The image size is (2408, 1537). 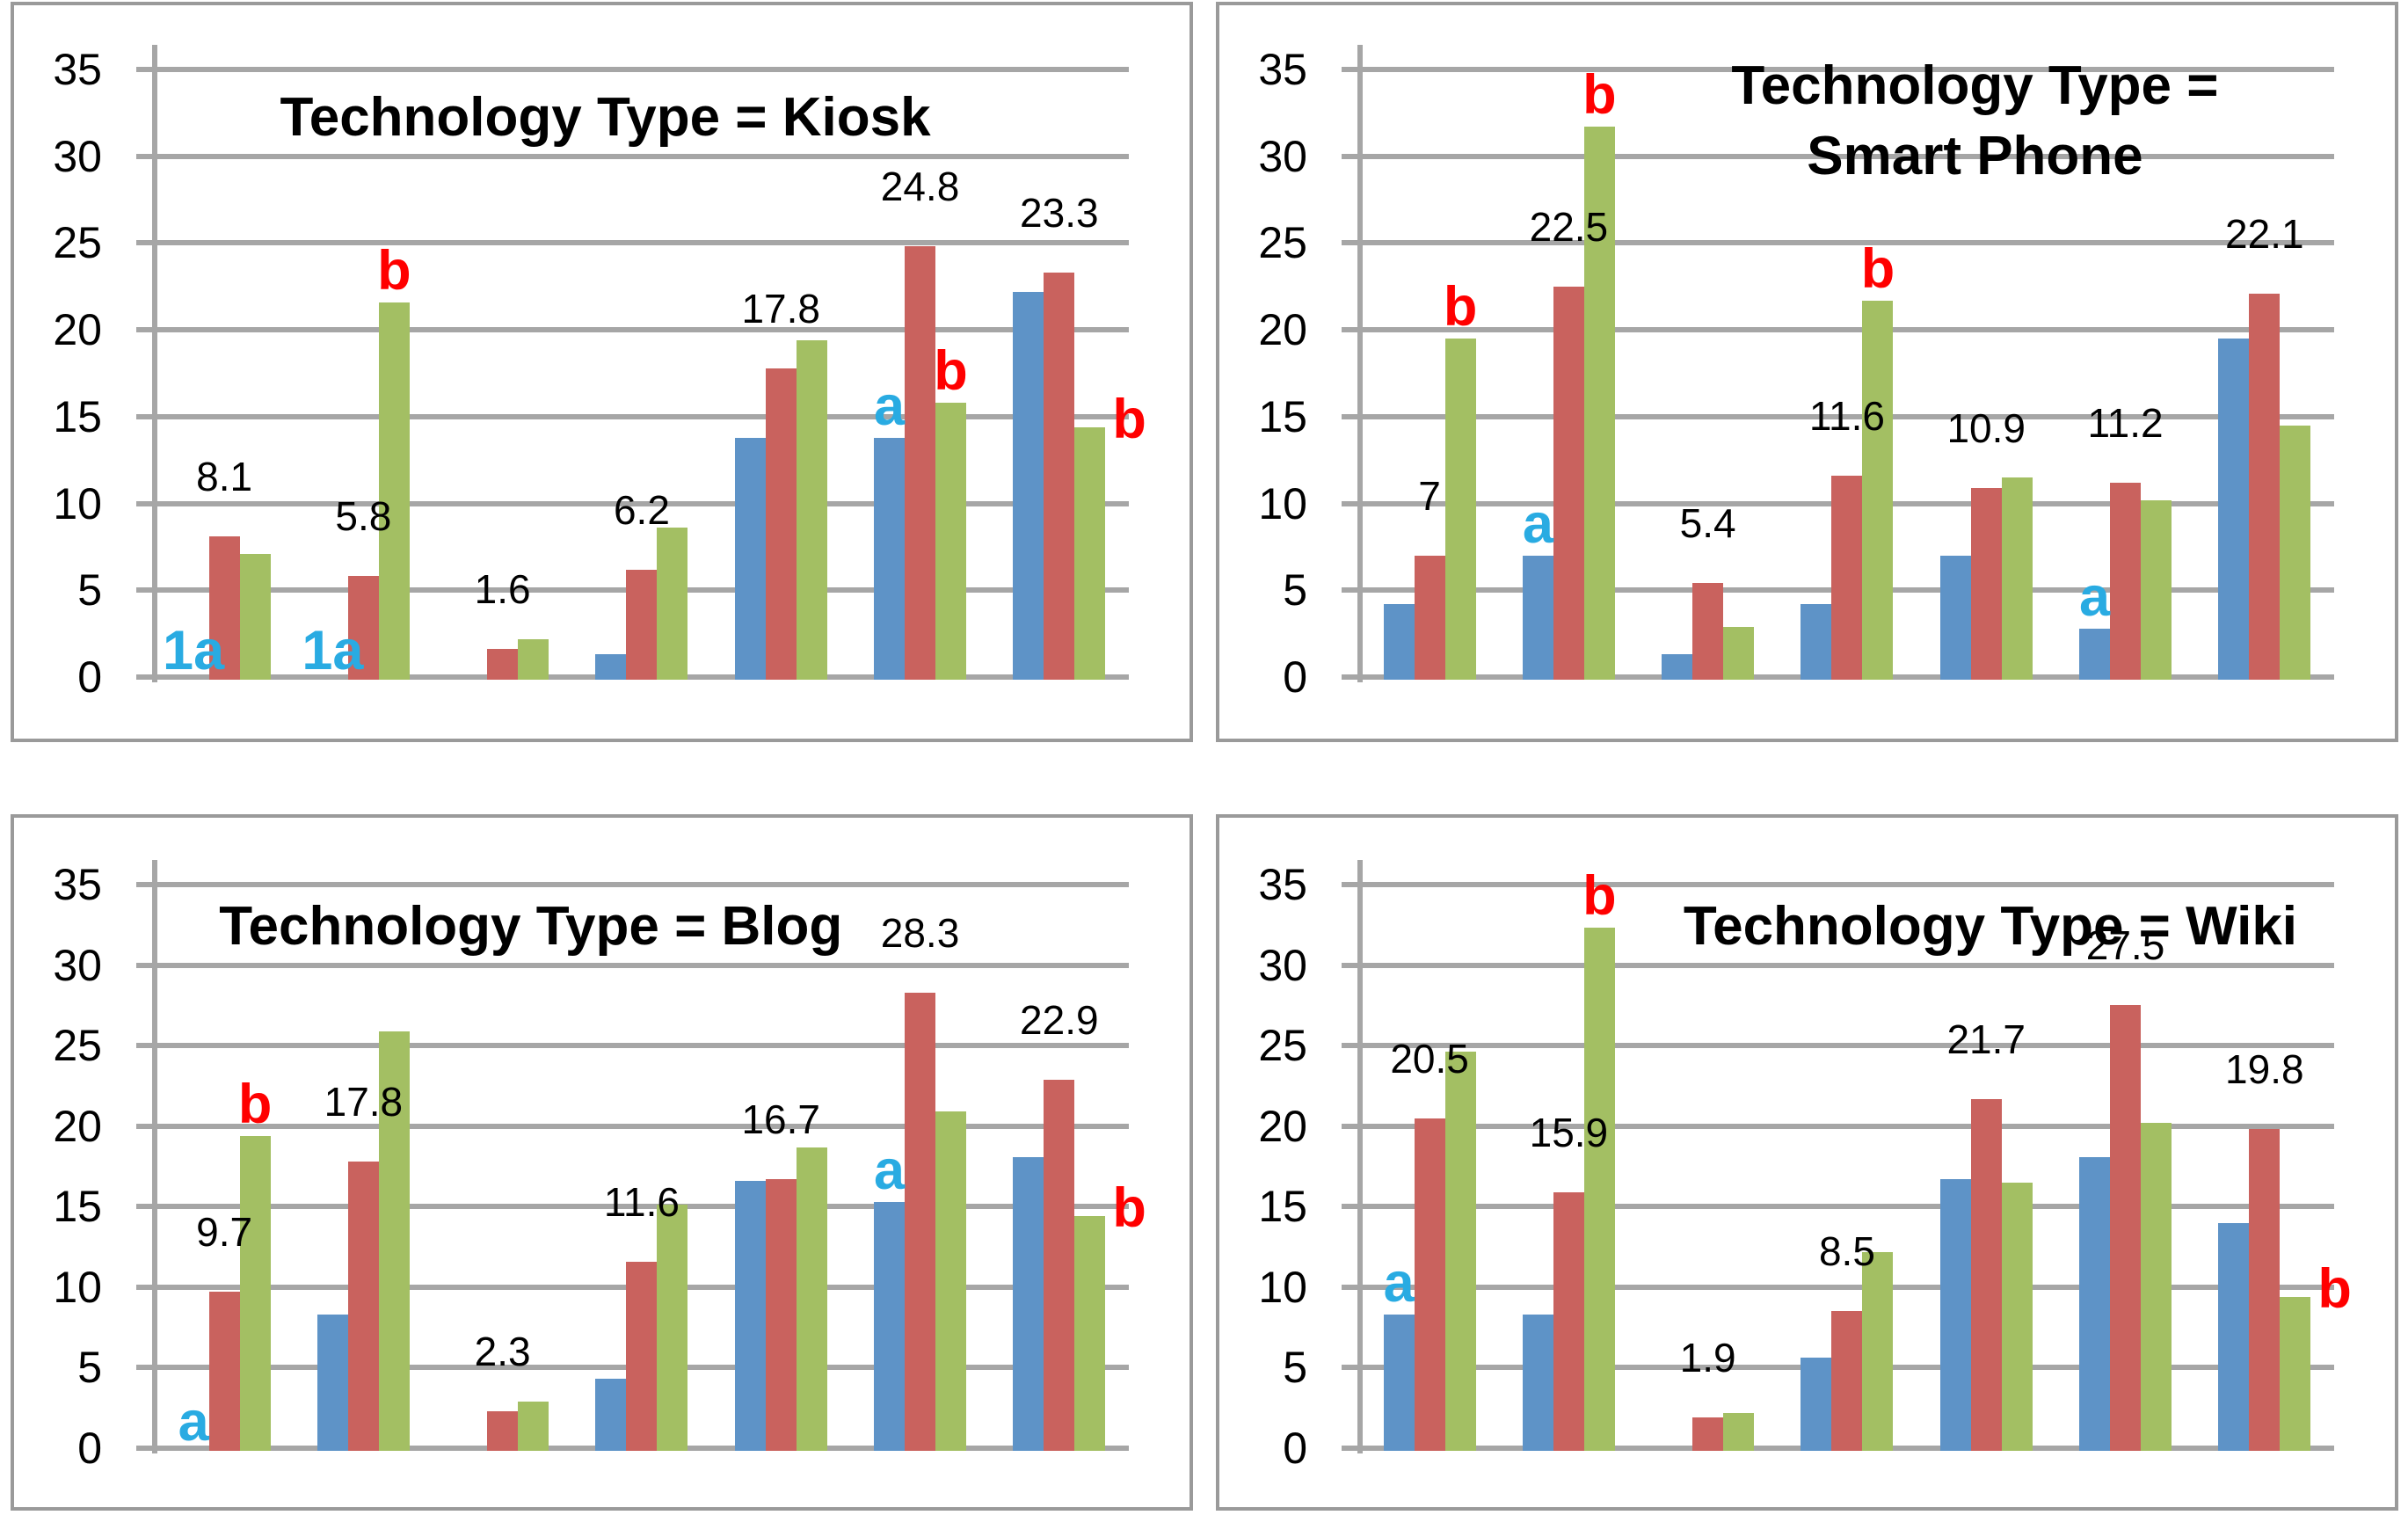 I want to click on value-label-group7: 22.9, so click(x=1059, y=1019).